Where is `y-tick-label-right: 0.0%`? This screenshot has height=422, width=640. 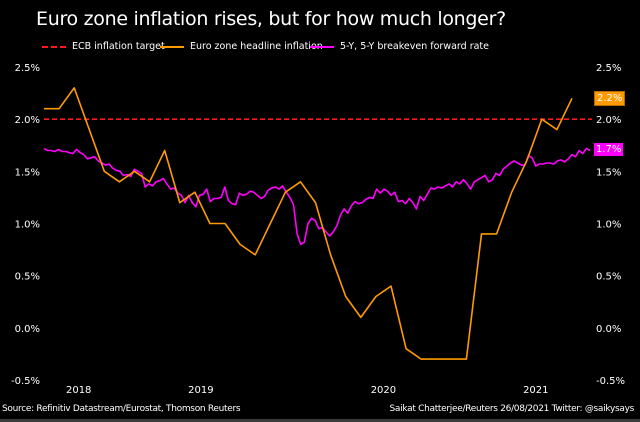
y-tick-label-right: 0.0% is located at coordinates (608, 329).